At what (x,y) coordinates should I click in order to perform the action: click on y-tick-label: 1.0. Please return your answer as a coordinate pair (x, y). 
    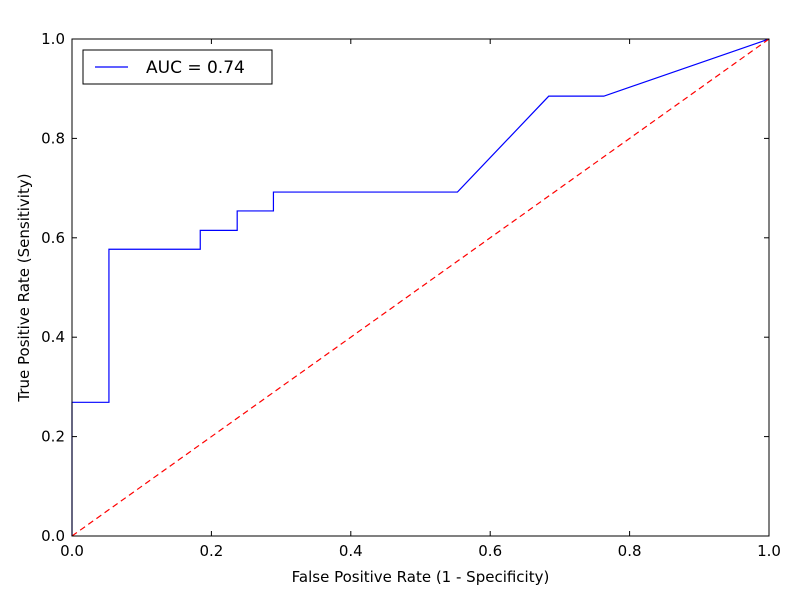
    Looking at the image, I should click on (53, 39).